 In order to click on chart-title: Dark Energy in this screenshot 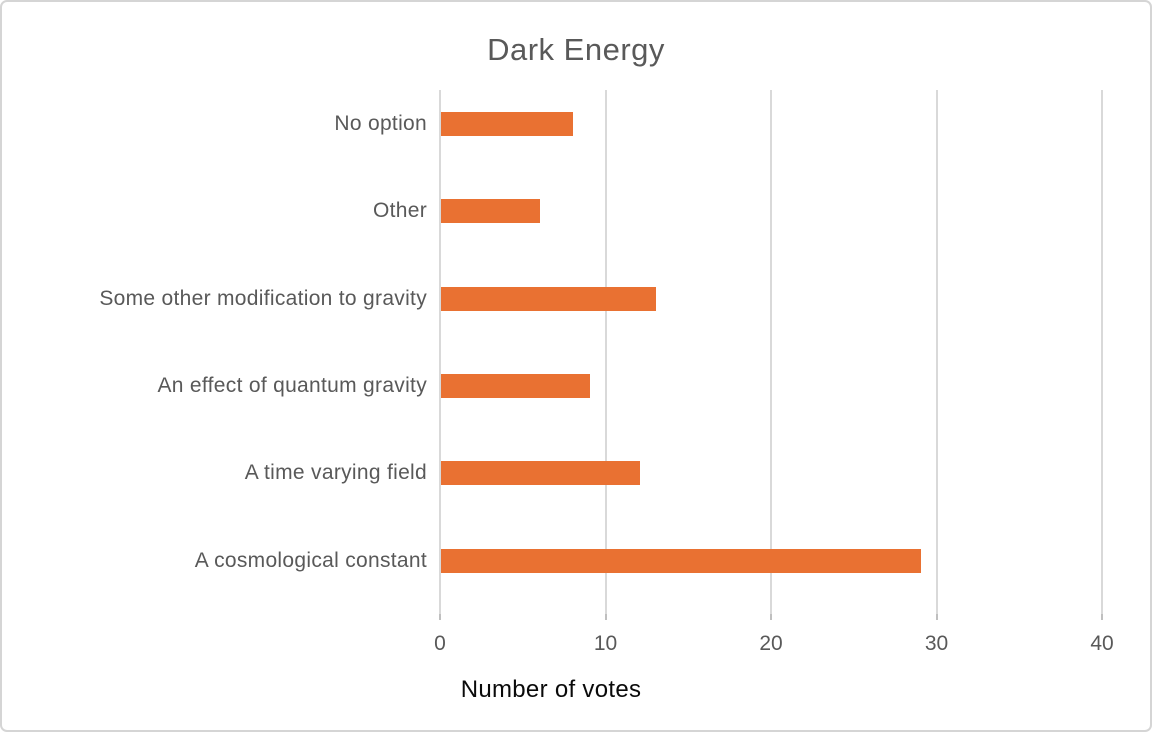, I will do `click(576, 49)`.